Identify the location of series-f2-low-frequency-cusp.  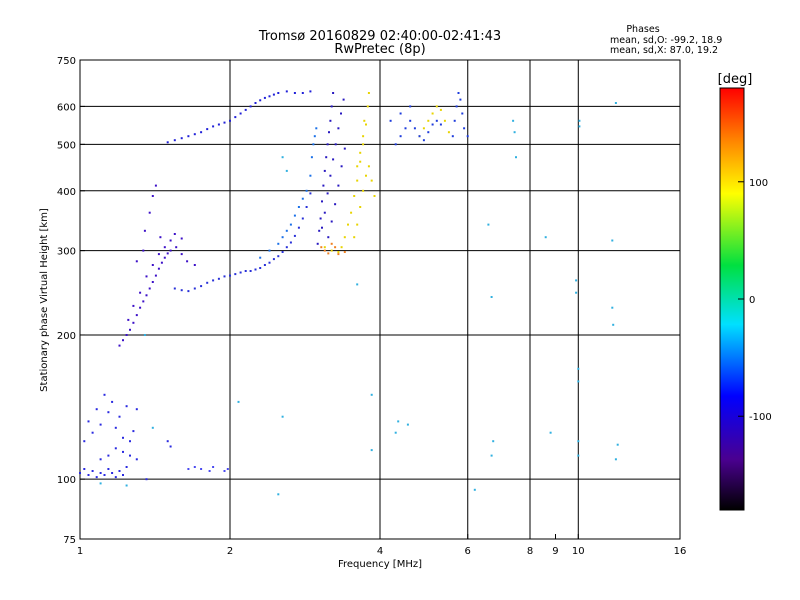
(239, 117).